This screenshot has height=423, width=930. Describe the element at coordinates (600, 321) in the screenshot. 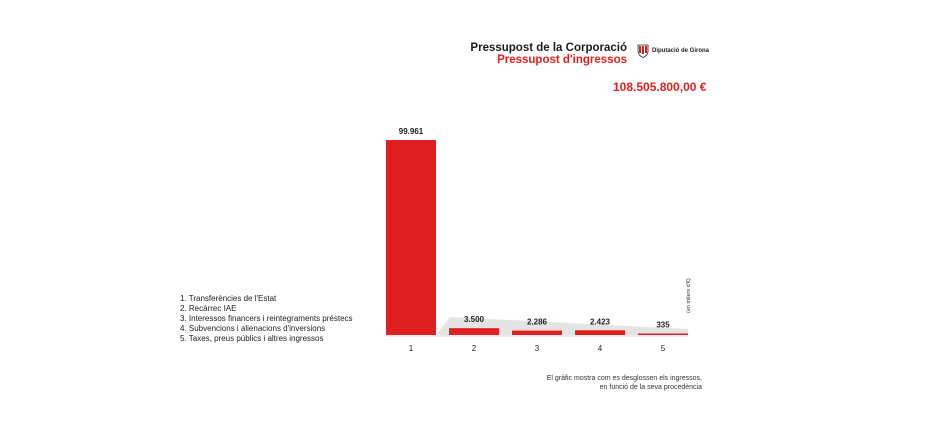

I see `data-label: 2.423` at that location.